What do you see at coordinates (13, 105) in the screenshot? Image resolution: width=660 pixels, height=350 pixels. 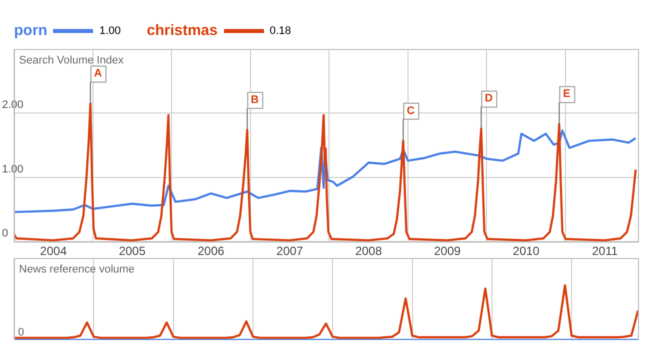 I see `y-tick-label: 2.00` at bounding box center [13, 105].